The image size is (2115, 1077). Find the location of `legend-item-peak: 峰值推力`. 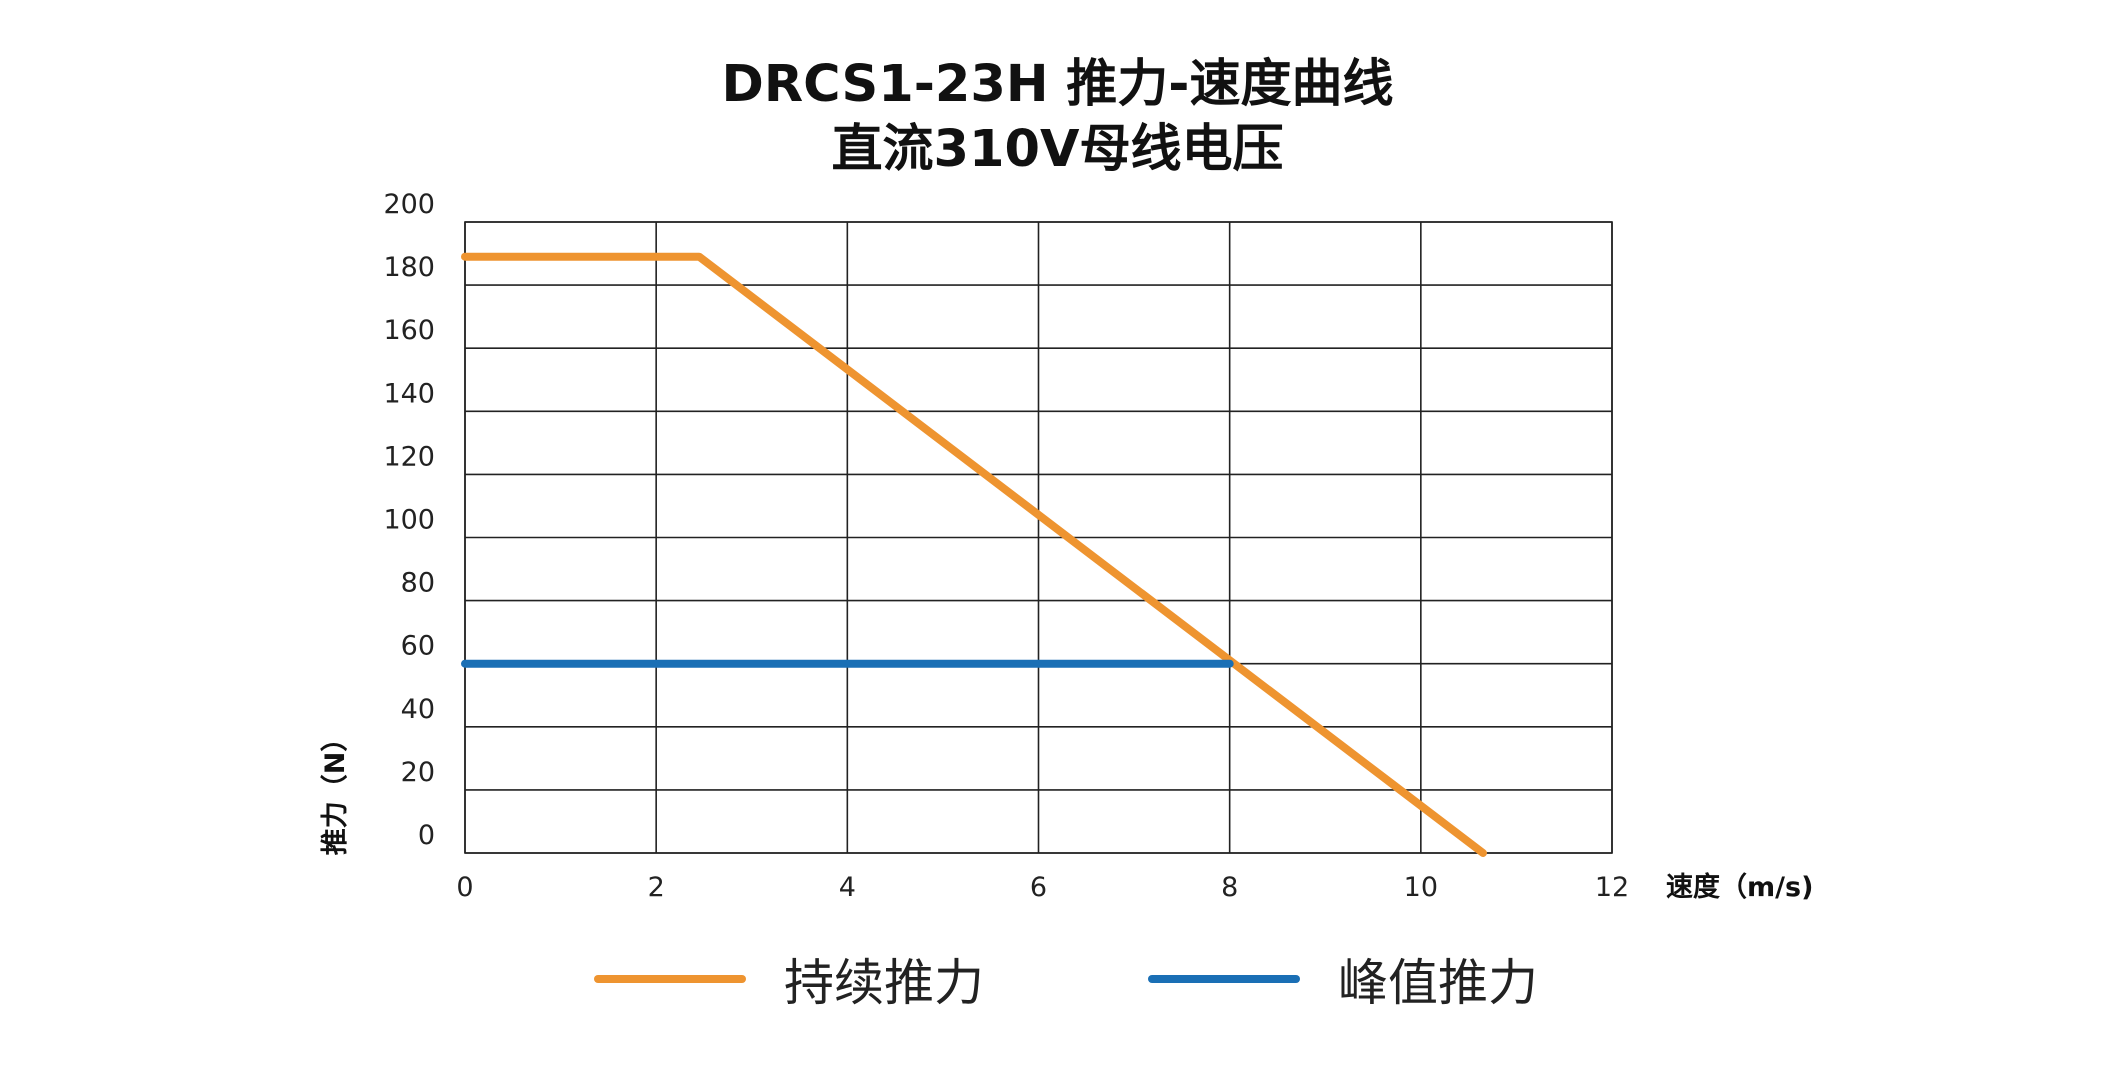

legend-item-peak: 峰值推力 is located at coordinates (1343, 979).